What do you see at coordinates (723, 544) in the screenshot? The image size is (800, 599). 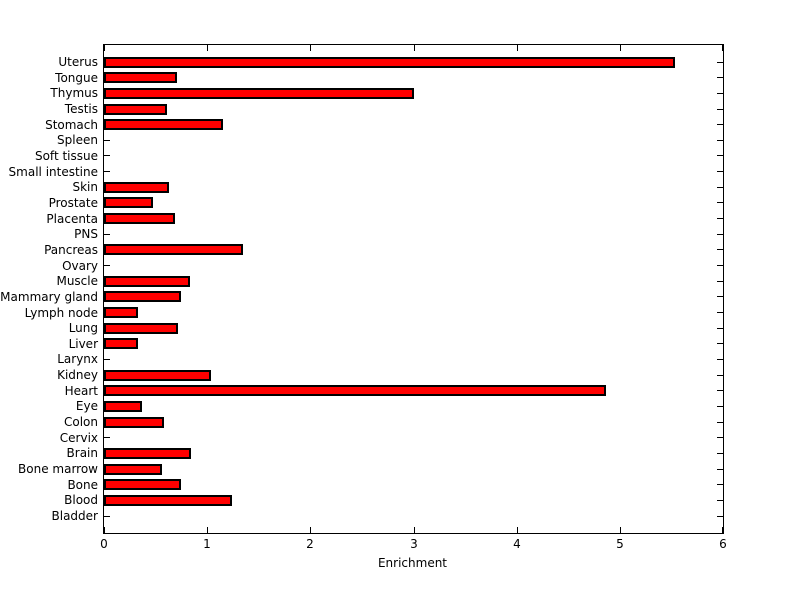 I see `x-tick-label: 6` at bounding box center [723, 544].